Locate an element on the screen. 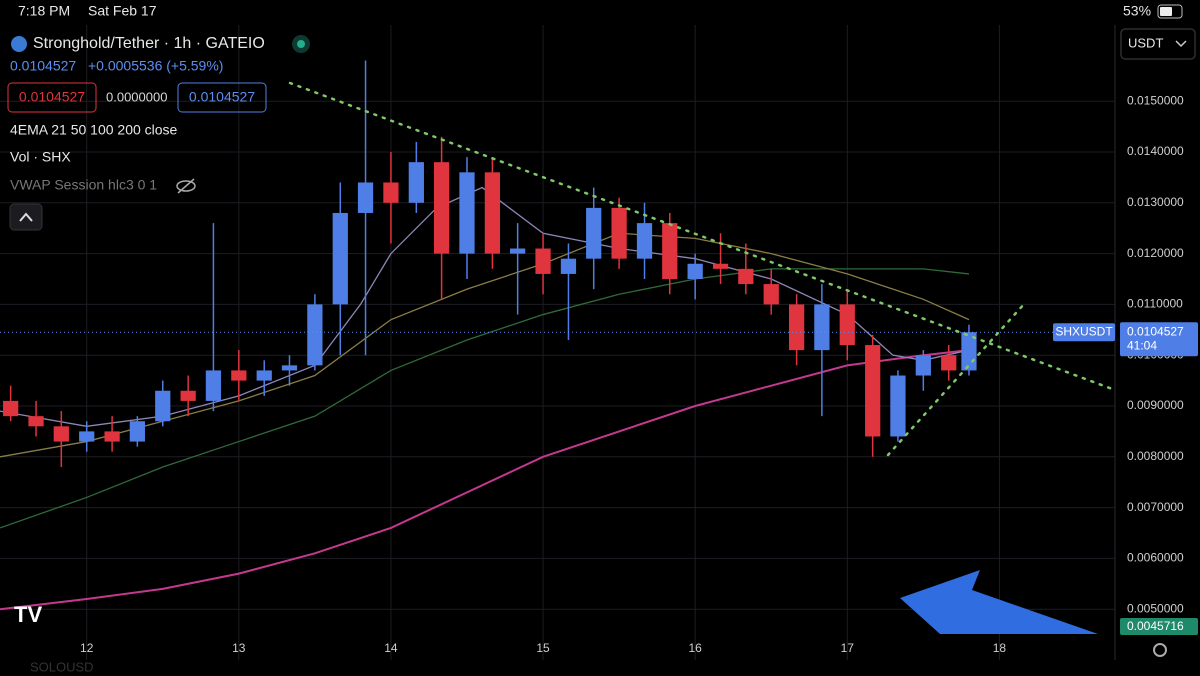 This screenshot has height=676, width=1200. hide-icon-slash is located at coordinates (186, 186).